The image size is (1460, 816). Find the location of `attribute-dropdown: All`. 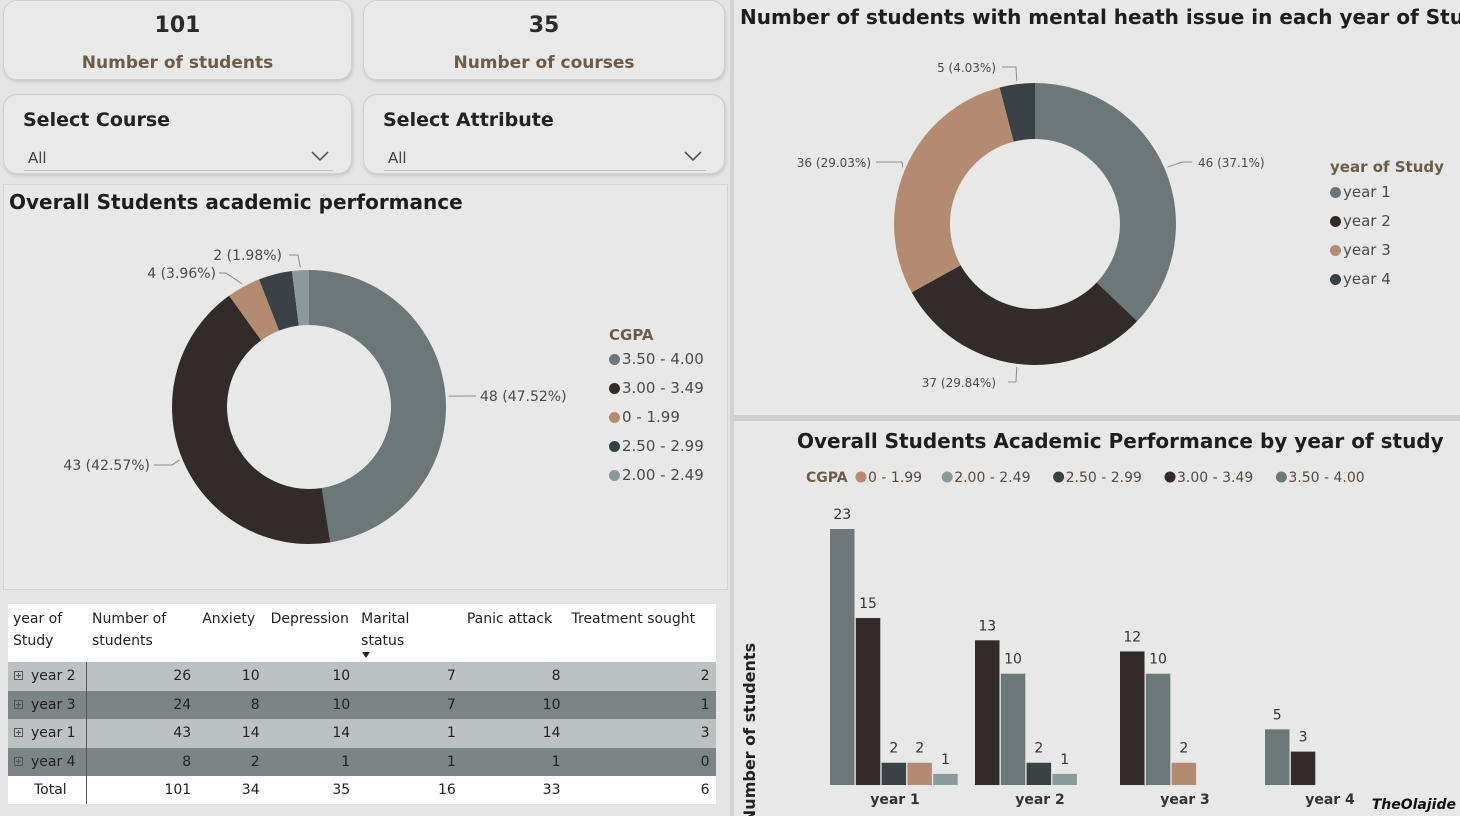

attribute-dropdown: All is located at coordinates (545, 157).